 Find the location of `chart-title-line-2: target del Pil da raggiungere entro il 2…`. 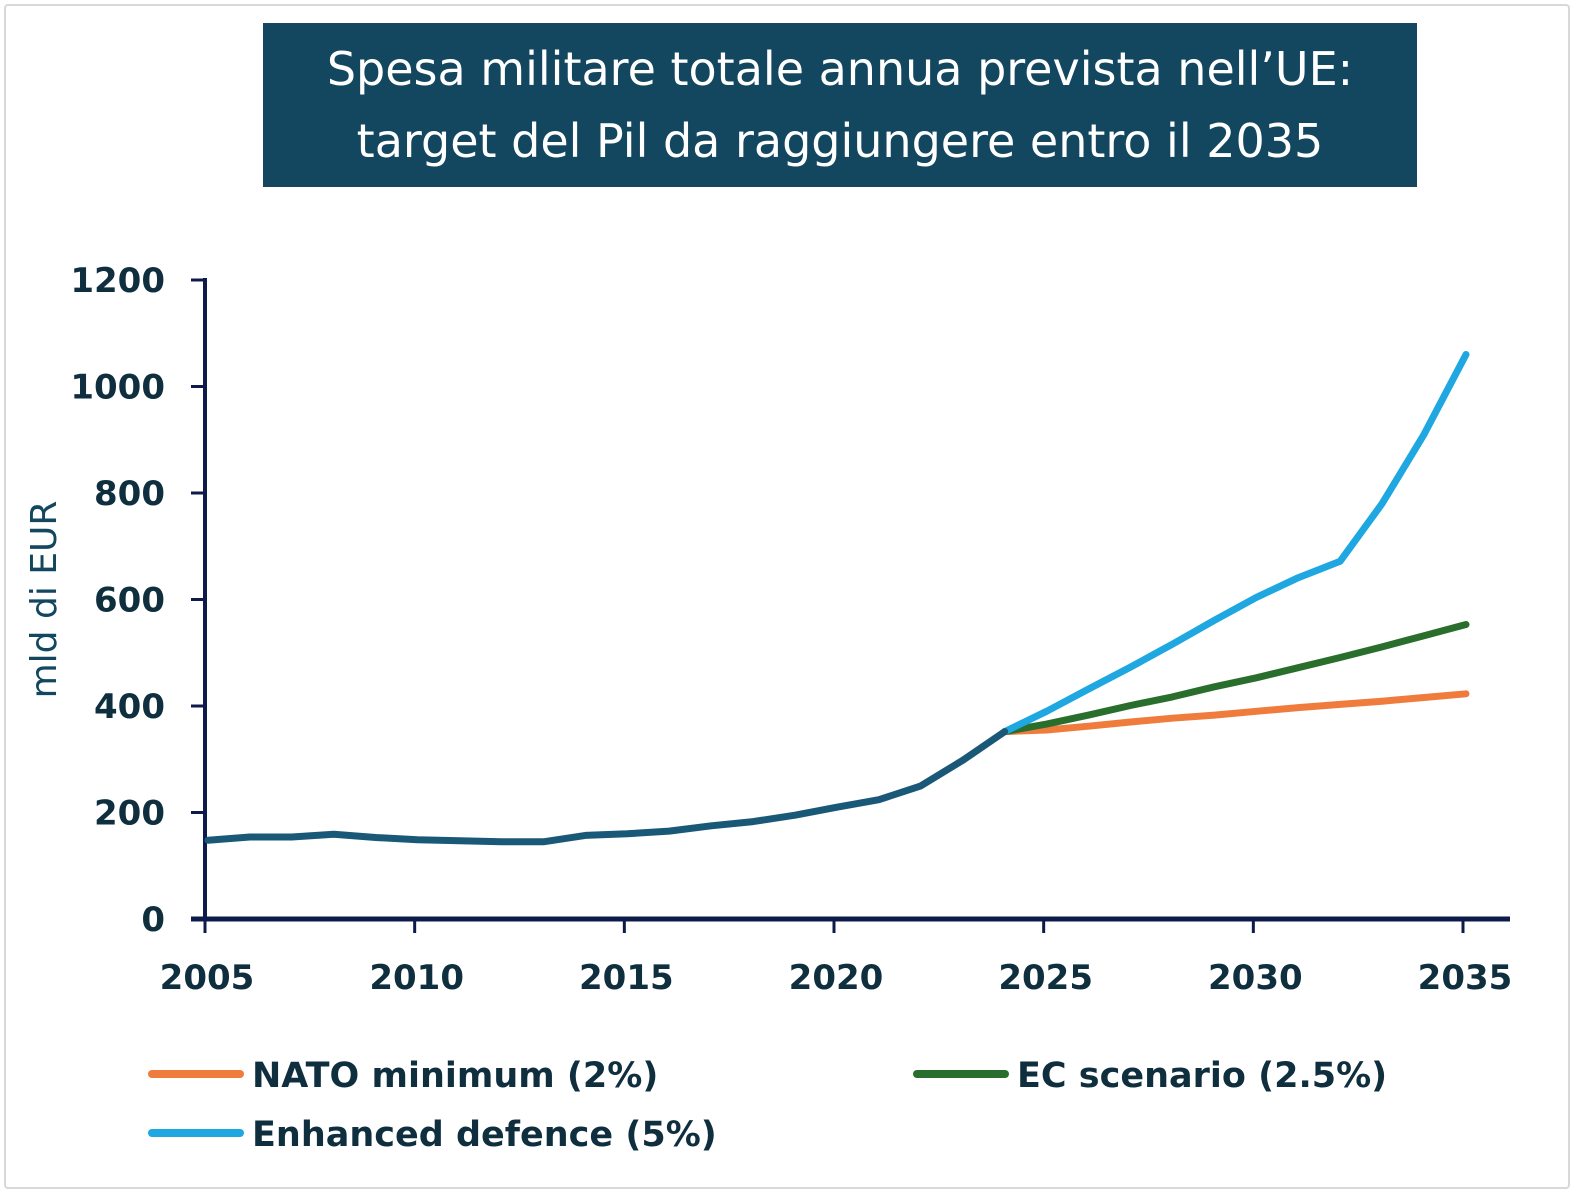

chart-title-line-2: target del Pil da raggiungere entro il 2… is located at coordinates (840, 141).